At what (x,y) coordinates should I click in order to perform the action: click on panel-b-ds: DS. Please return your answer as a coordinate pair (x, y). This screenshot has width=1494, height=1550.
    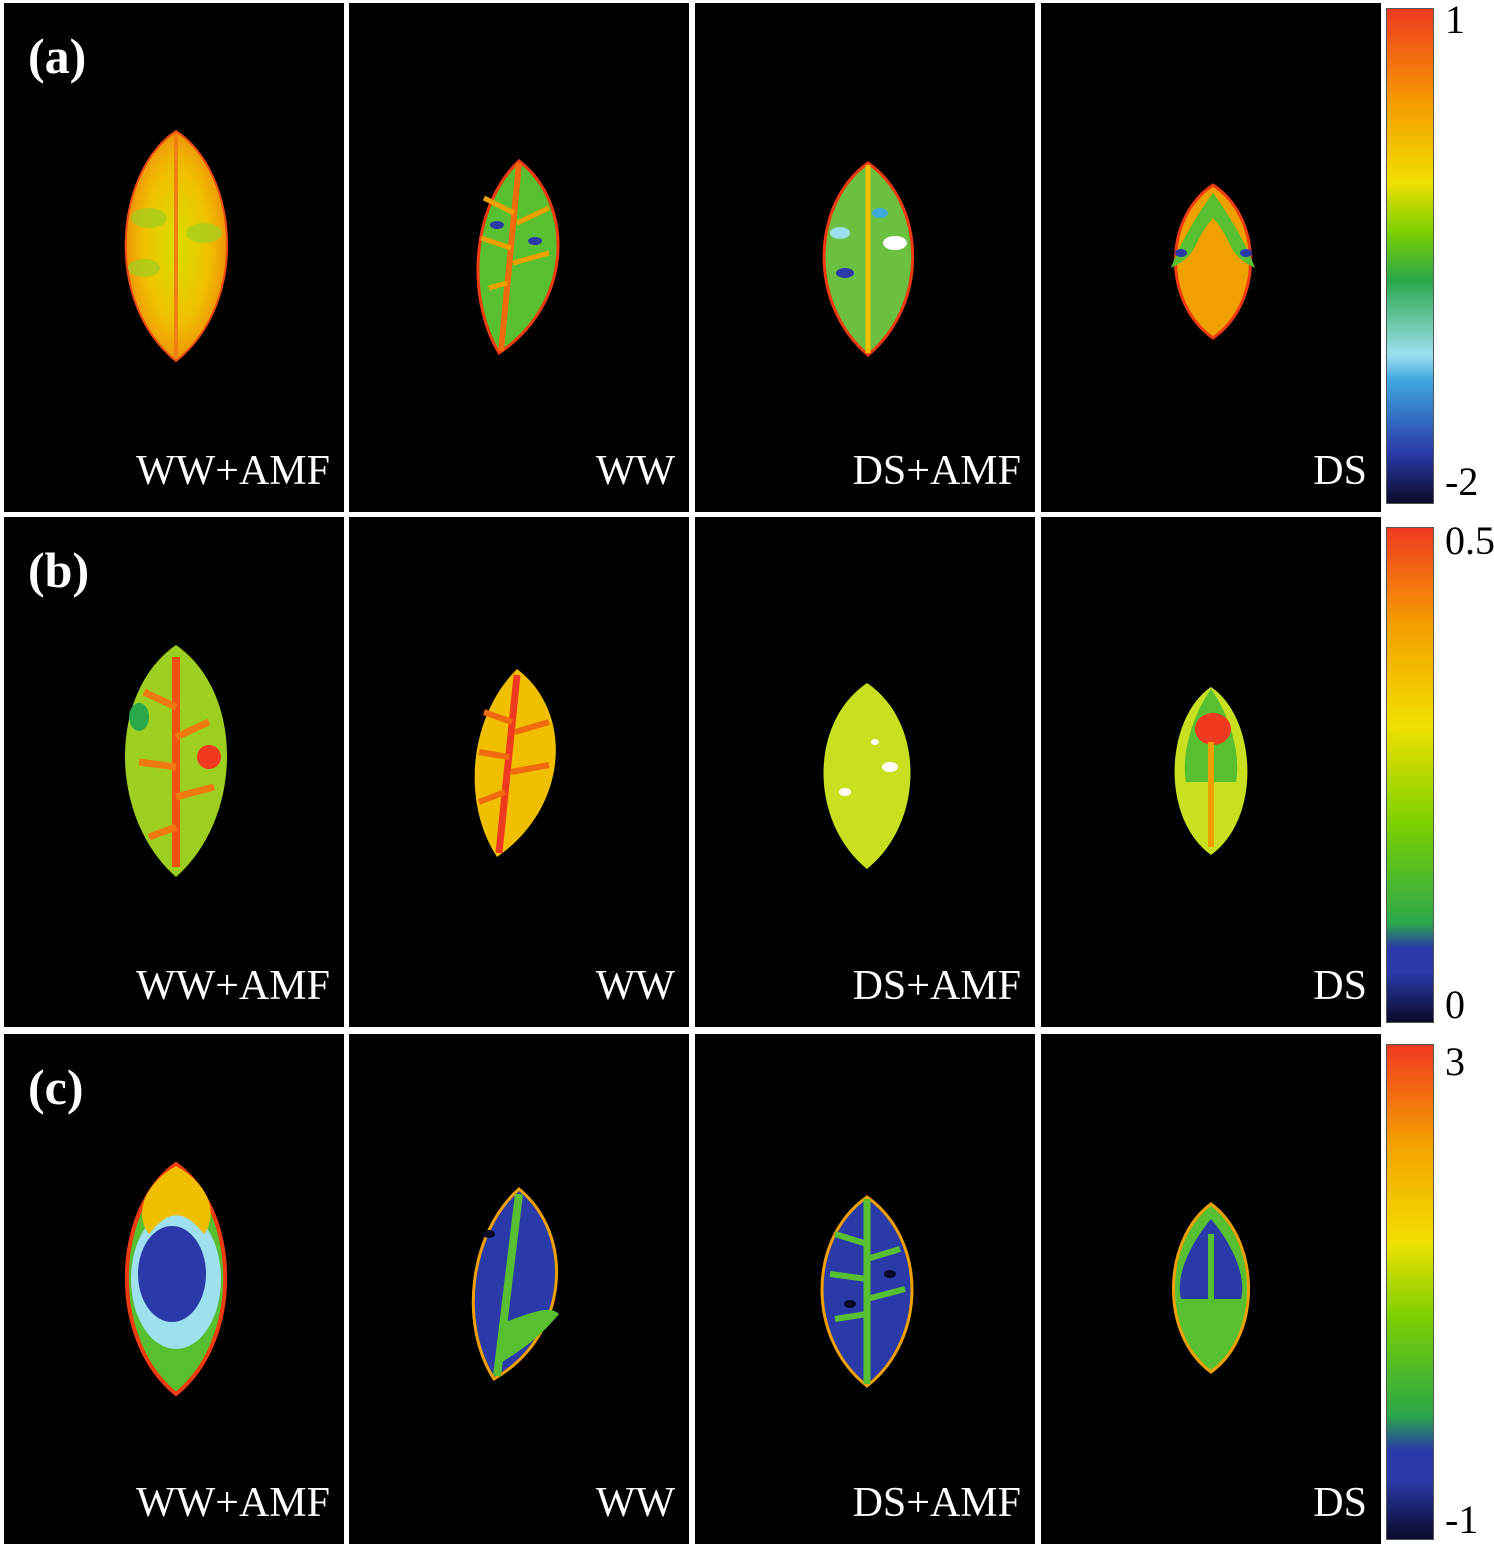
    Looking at the image, I should click on (1211, 772).